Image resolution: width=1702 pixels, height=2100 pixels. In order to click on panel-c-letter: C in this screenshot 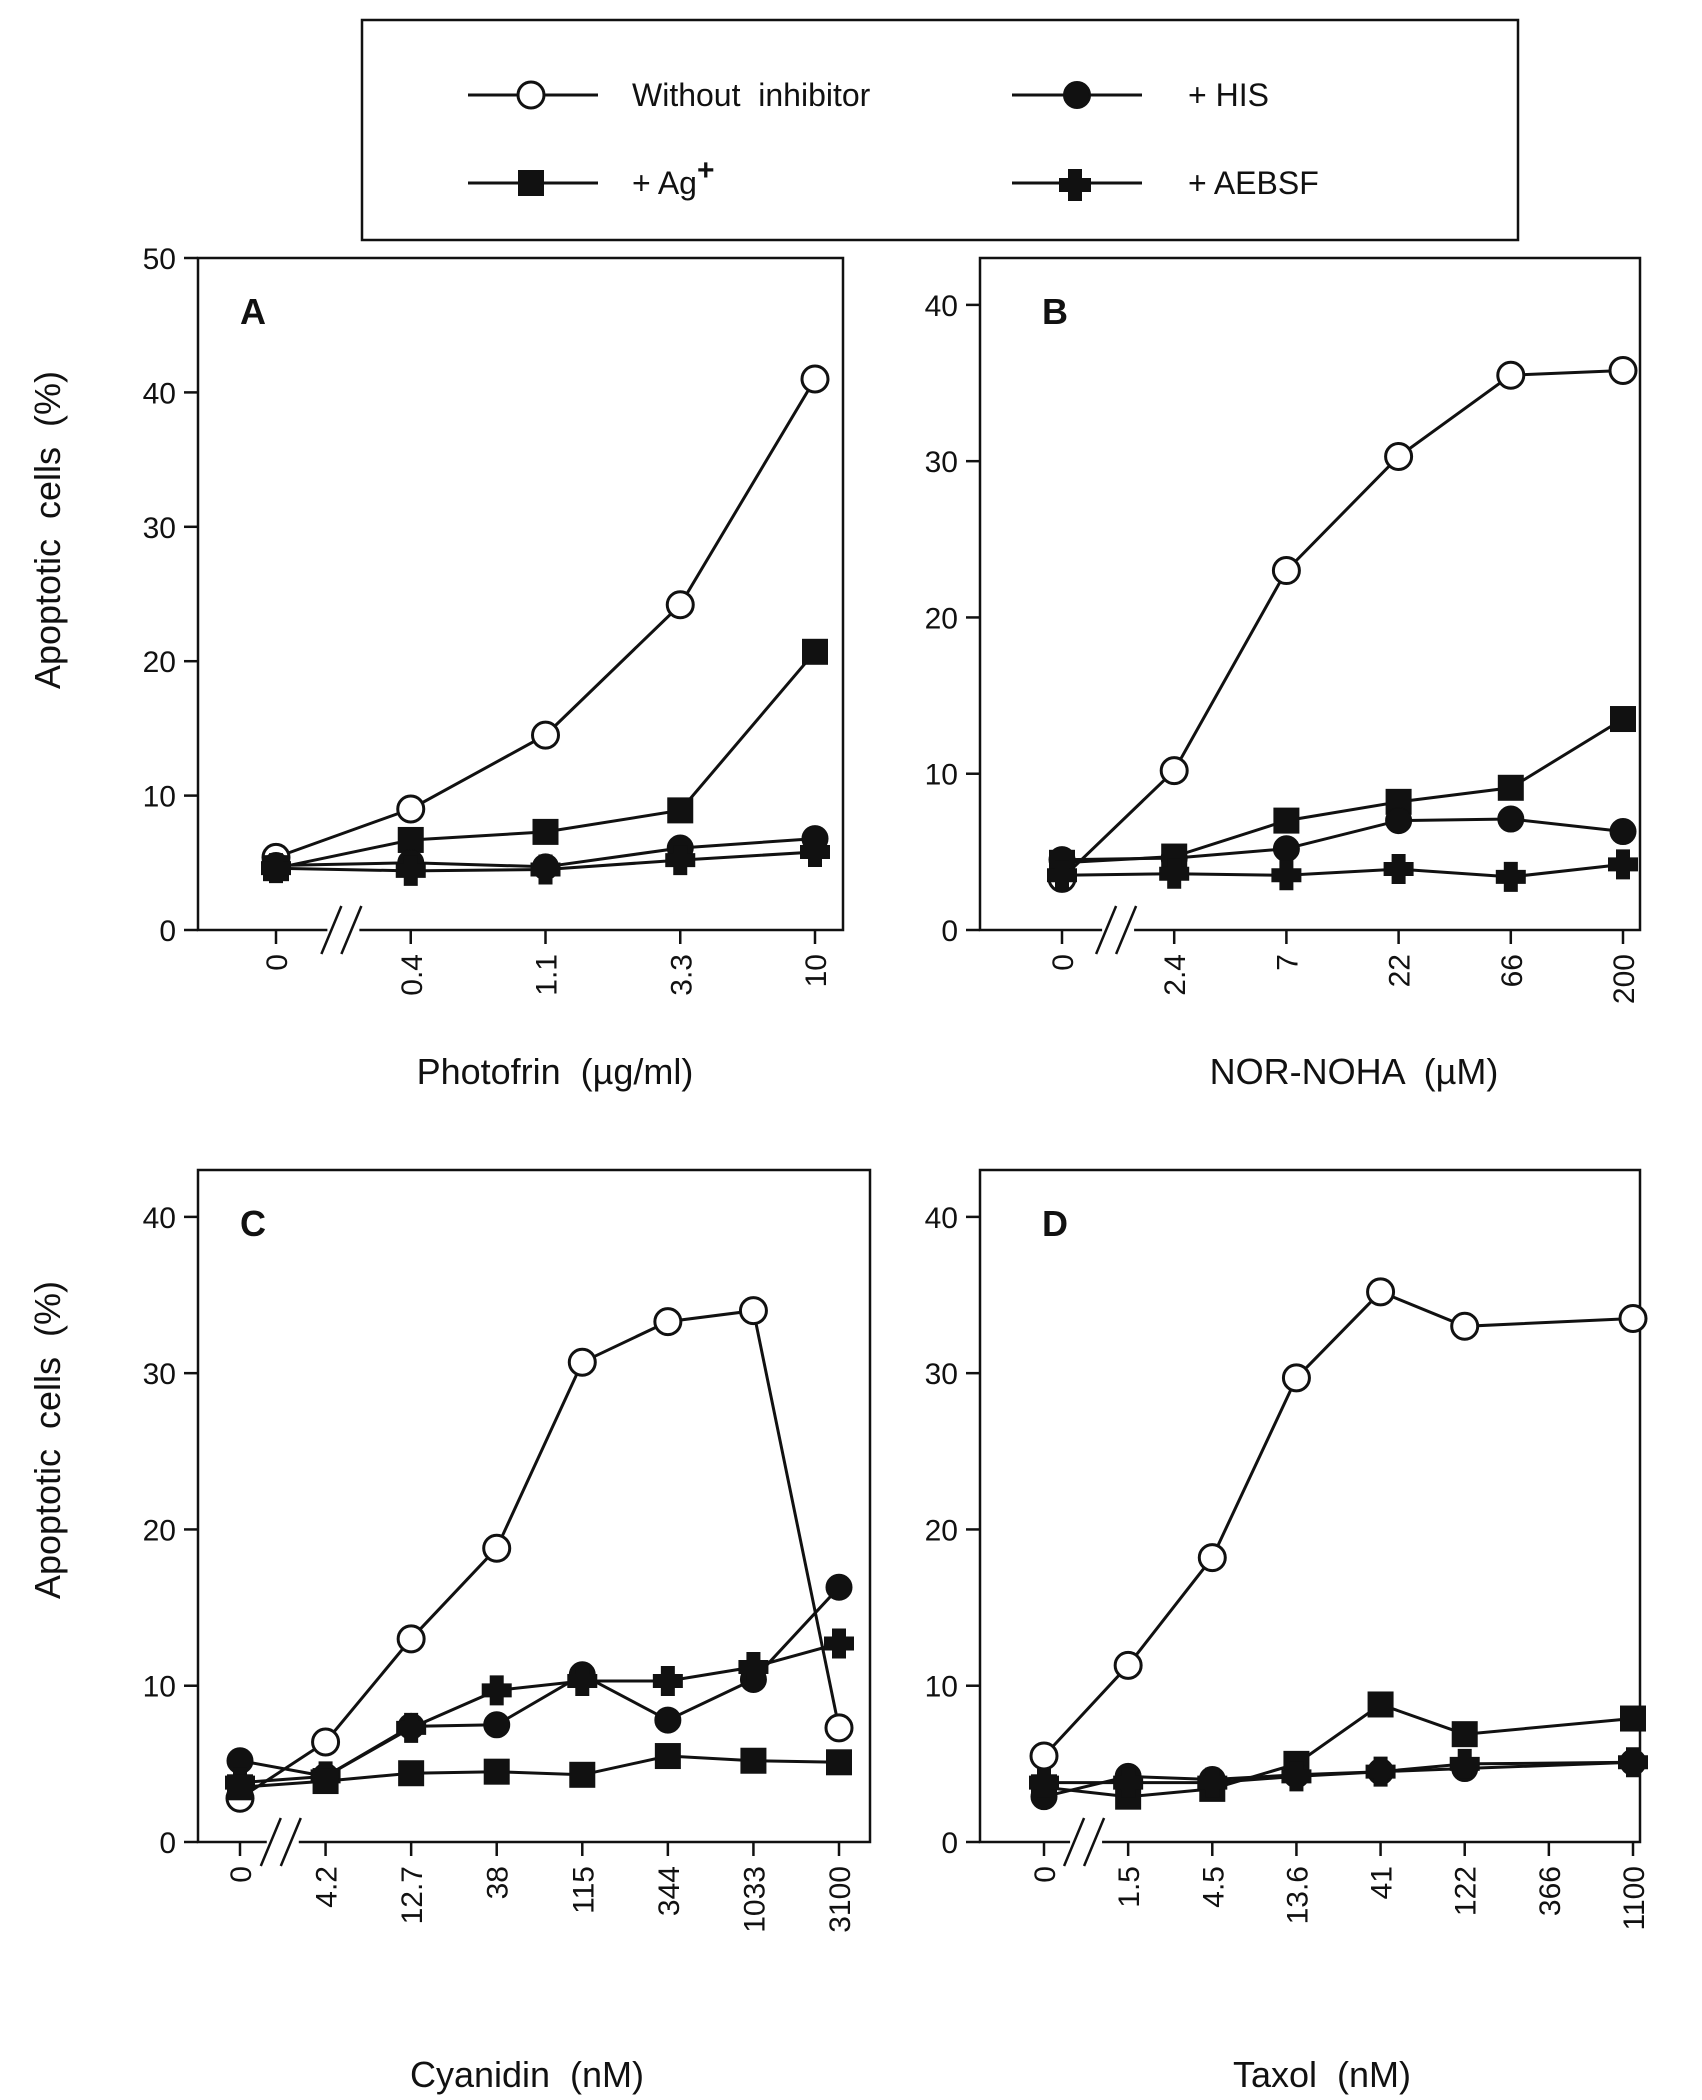, I will do `click(253, 1223)`.